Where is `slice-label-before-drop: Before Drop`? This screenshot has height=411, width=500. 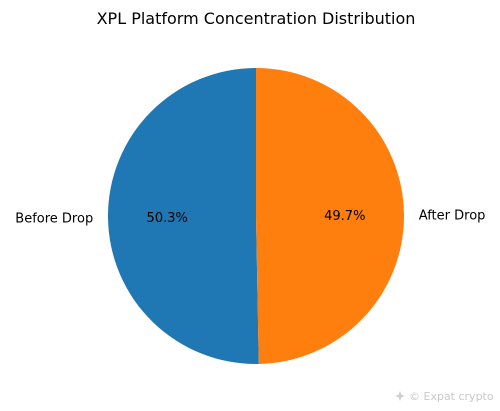 slice-label-before-drop: Before Drop is located at coordinates (54, 219).